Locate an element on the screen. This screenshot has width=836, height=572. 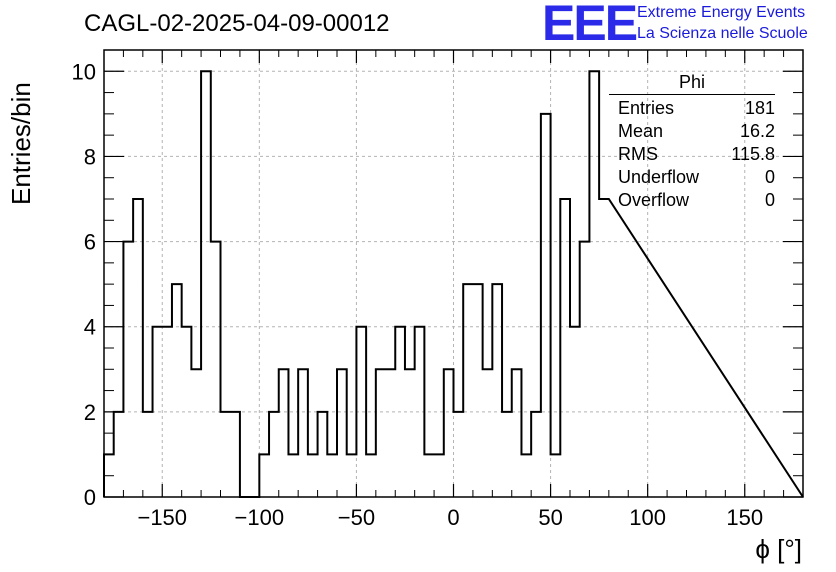
stats-label: Mean is located at coordinates (641, 131).